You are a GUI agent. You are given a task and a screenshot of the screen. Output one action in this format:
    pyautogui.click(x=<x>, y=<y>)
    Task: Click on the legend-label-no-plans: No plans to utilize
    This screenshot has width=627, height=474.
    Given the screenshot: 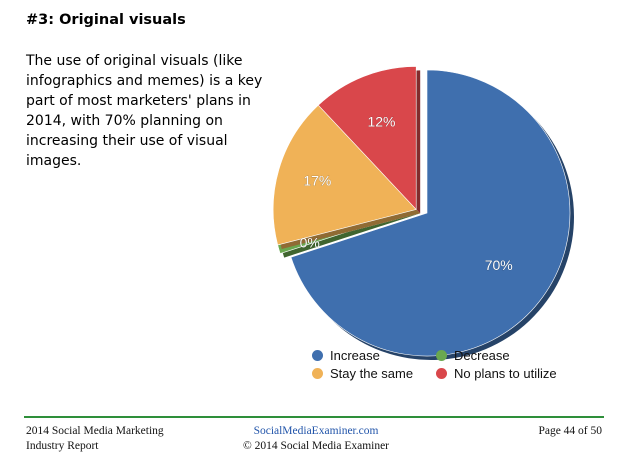 What is the action you would take?
    pyautogui.click(x=505, y=373)
    